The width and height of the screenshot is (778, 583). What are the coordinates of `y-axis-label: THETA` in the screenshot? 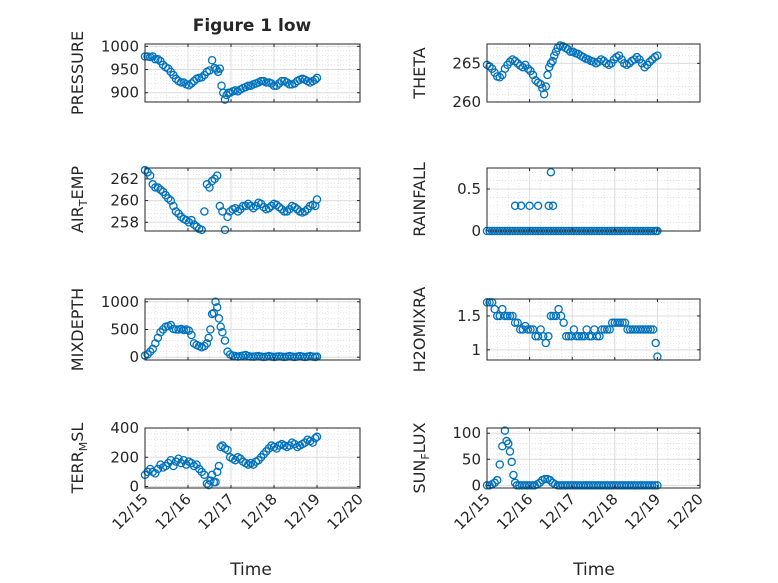 It's located at (419, 73).